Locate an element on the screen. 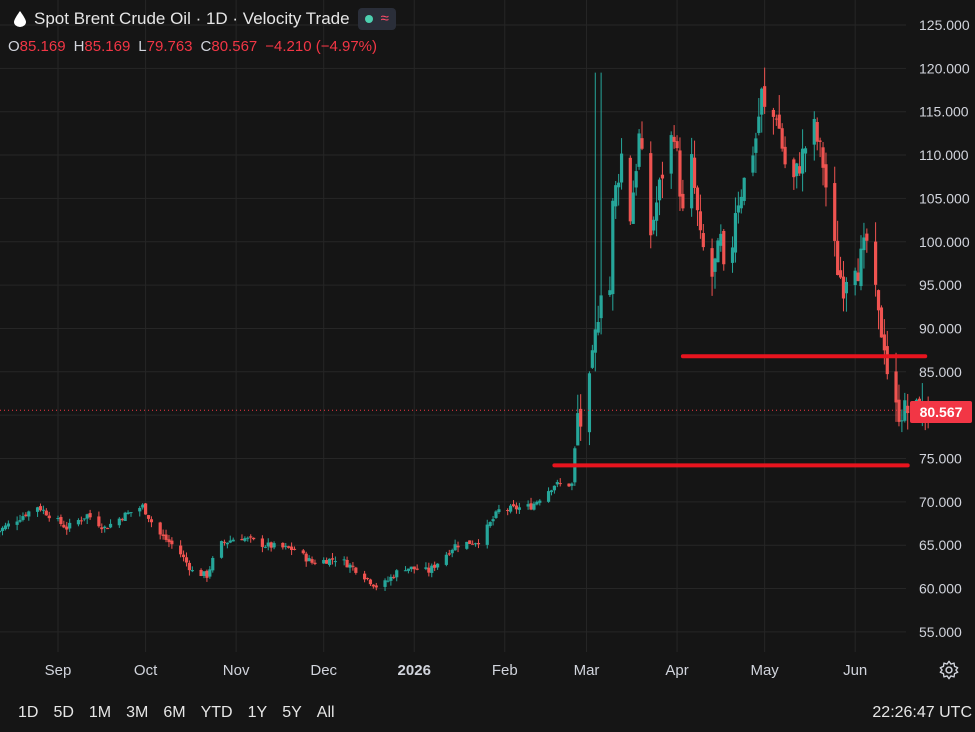 The image size is (975, 732). timeframe-1y: 1Y is located at coordinates (257, 712).